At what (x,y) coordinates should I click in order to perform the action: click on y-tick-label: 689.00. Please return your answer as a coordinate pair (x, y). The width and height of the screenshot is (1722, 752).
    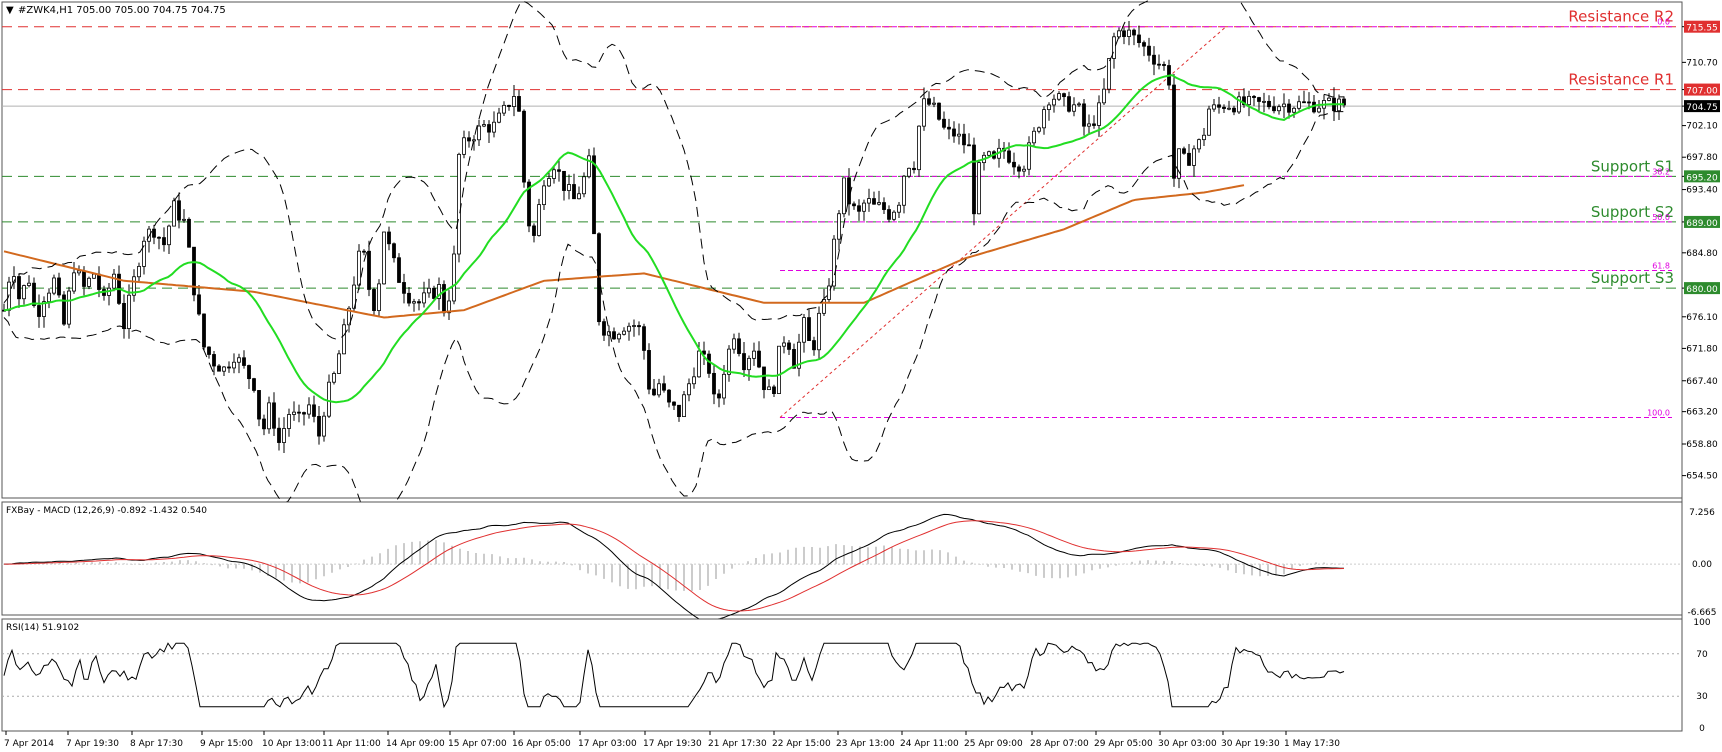
    Looking at the image, I should click on (1702, 224).